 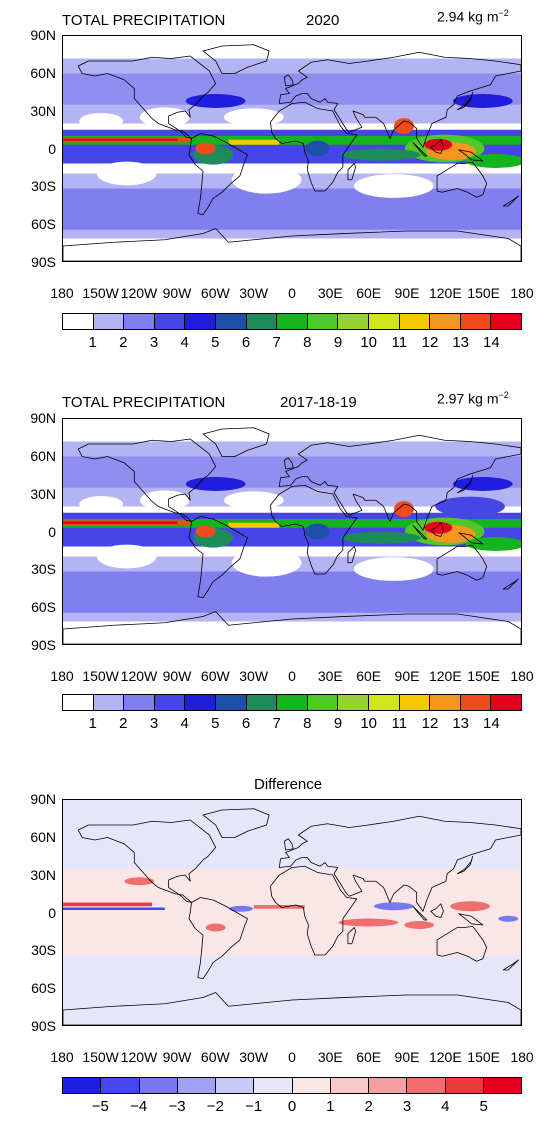 I want to click on mean-value: 2.94, so click(x=451, y=16).